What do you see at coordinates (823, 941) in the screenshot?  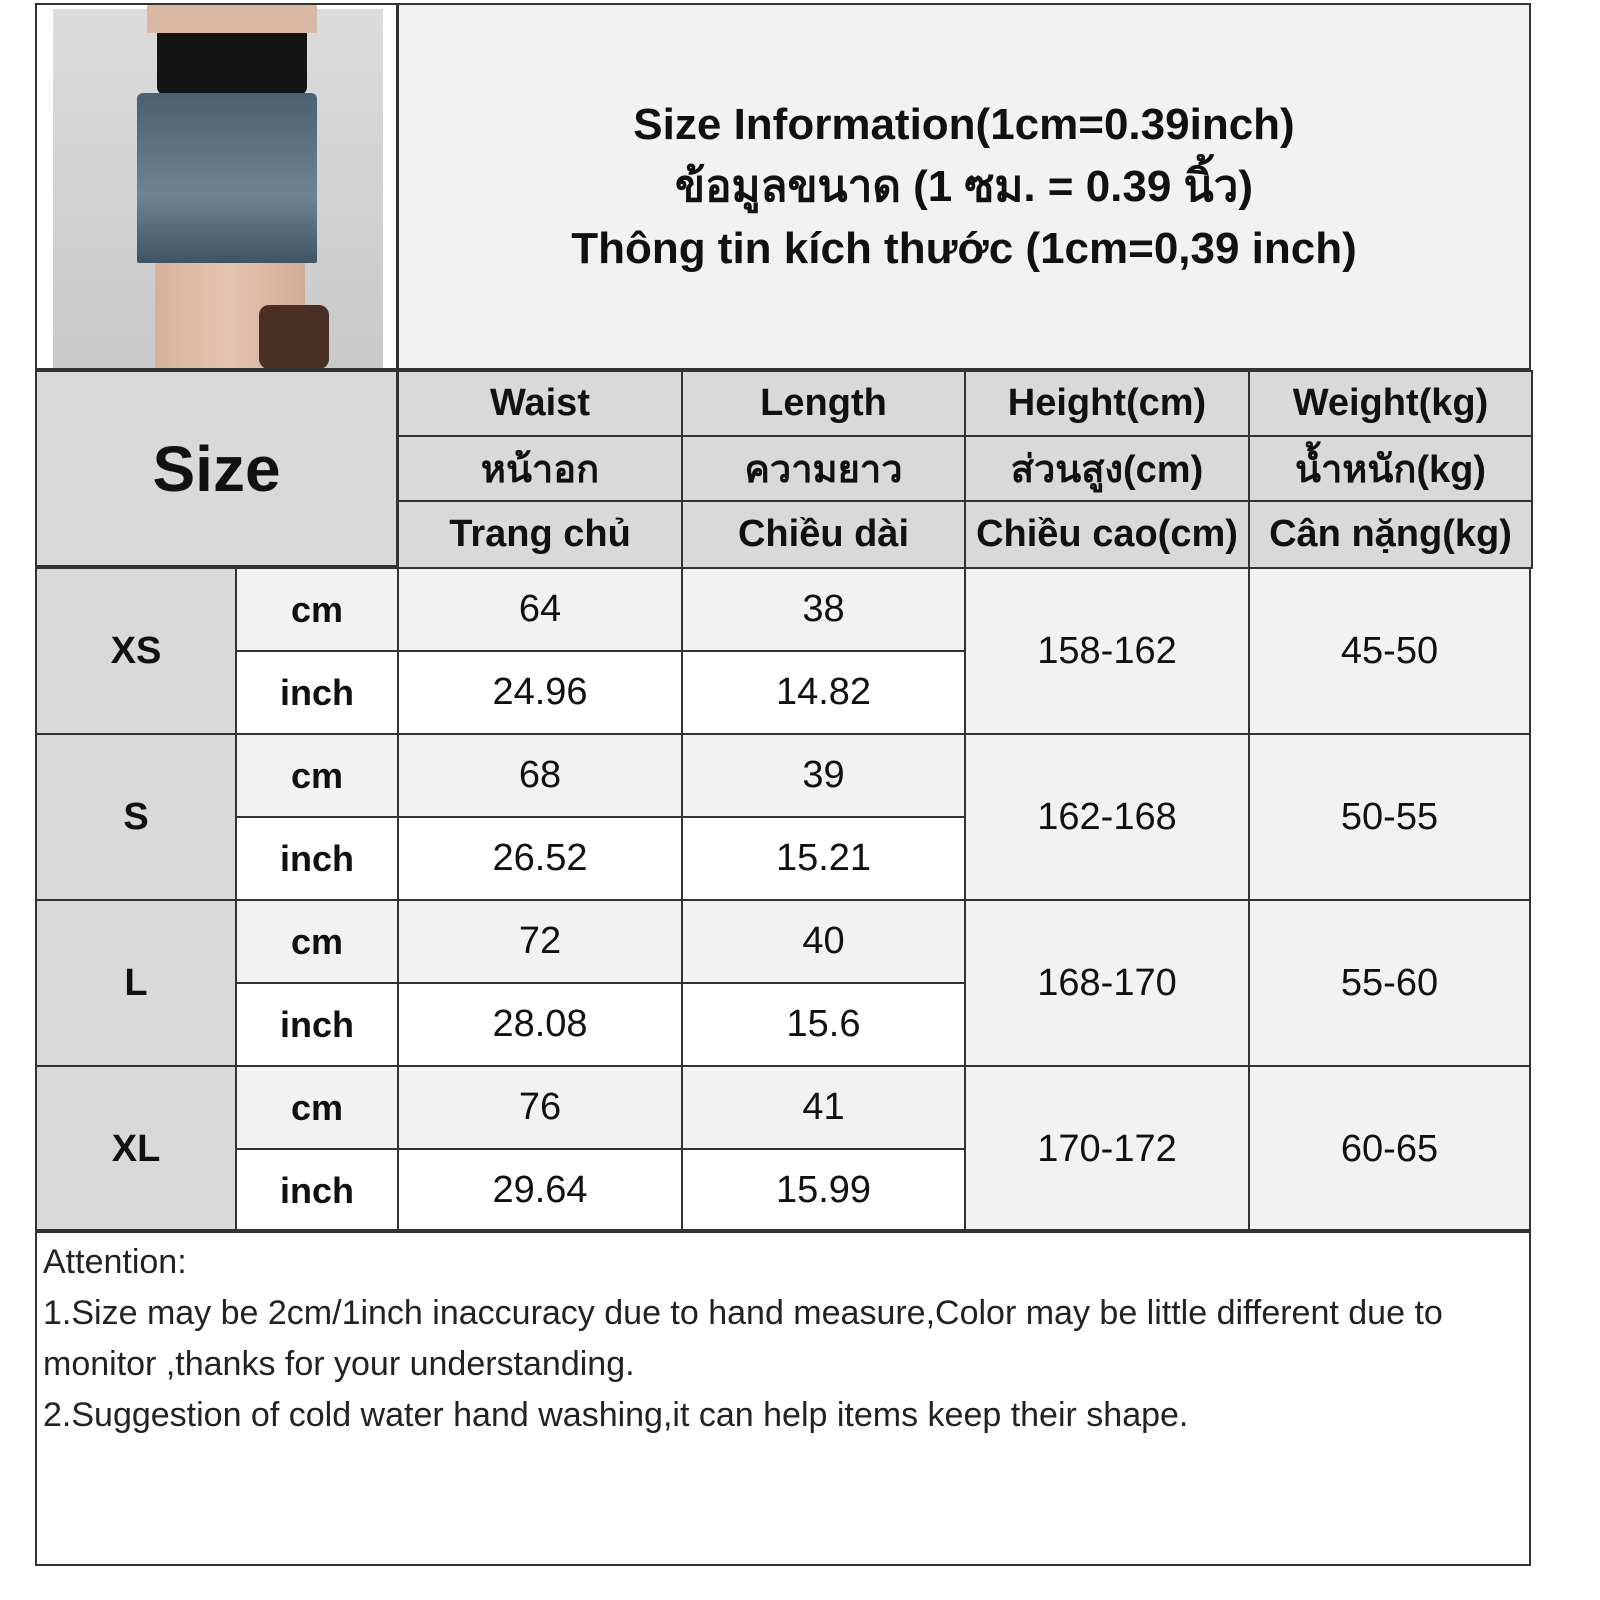 I see `length-cm-value: 40` at bounding box center [823, 941].